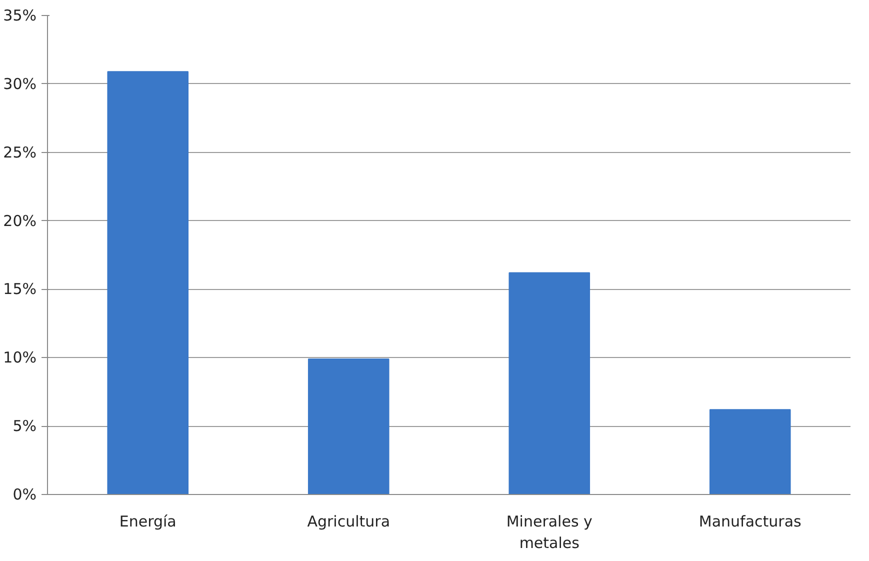 The width and height of the screenshot is (869, 561). What do you see at coordinates (147, 521) in the screenshot?
I see `x-tick-label: Energía` at bounding box center [147, 521].